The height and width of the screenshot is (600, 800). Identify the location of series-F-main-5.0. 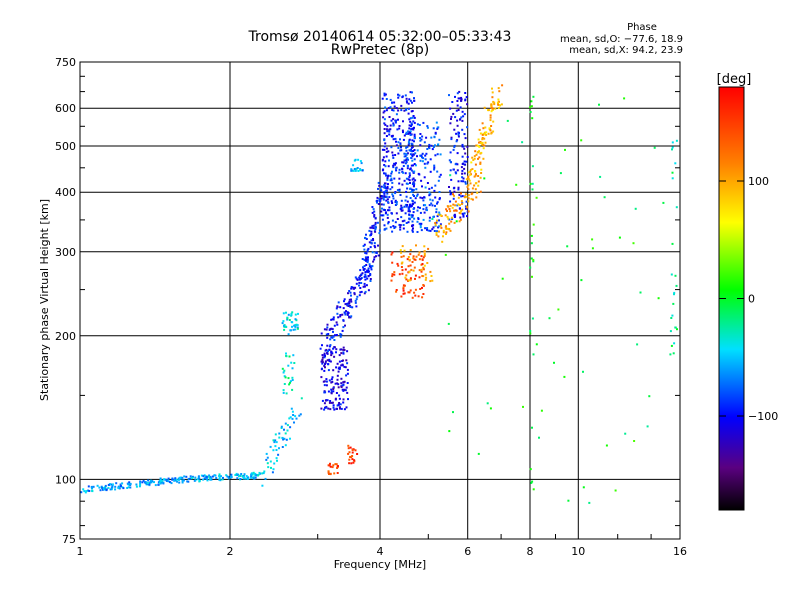
(423, 177).